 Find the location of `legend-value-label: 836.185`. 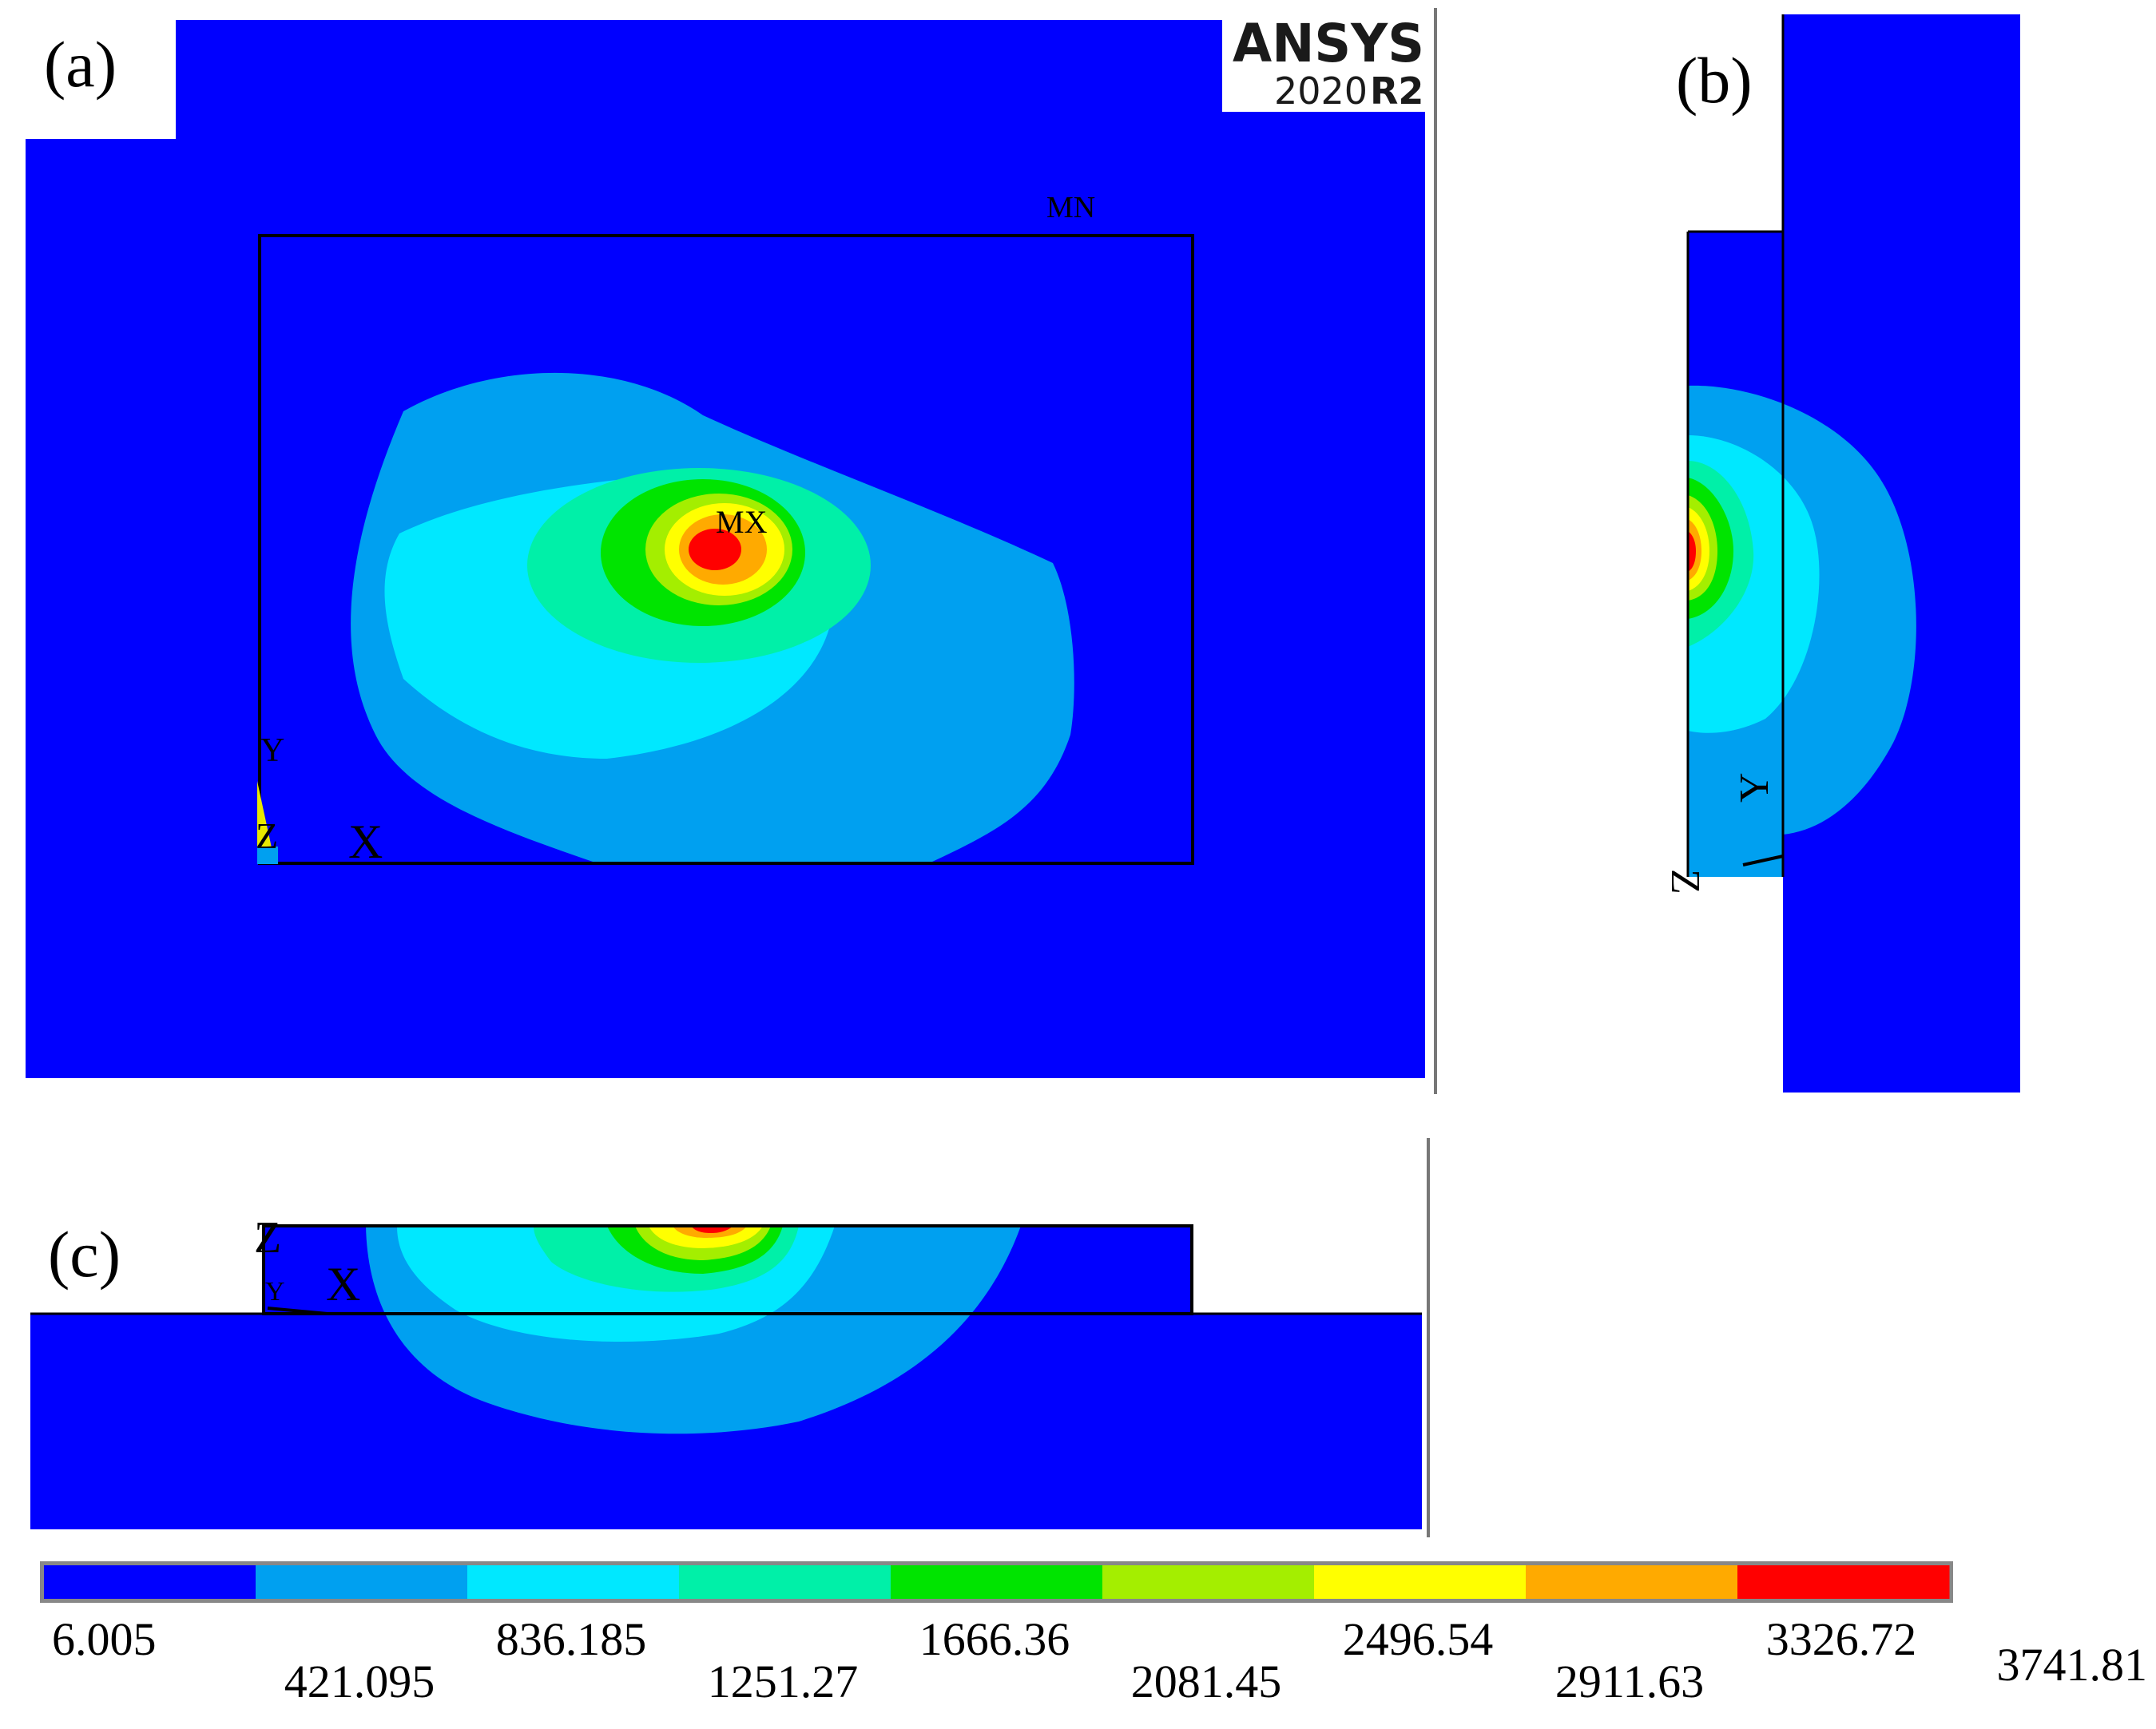

legend-value-label: 836.185 is located at coordinates (571, 1639).